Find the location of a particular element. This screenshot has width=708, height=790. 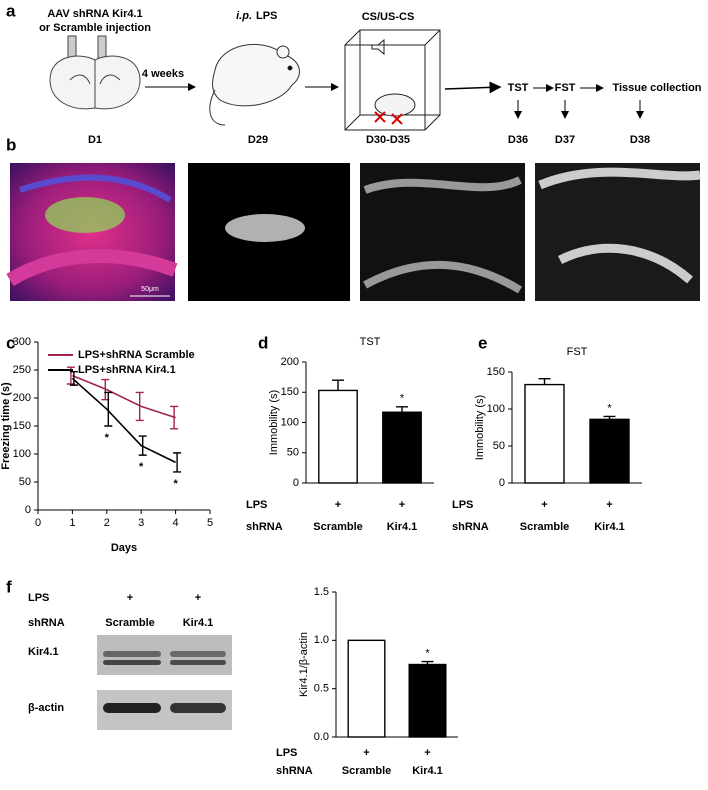

day-text: D37 is located at coordinates (565, 140).